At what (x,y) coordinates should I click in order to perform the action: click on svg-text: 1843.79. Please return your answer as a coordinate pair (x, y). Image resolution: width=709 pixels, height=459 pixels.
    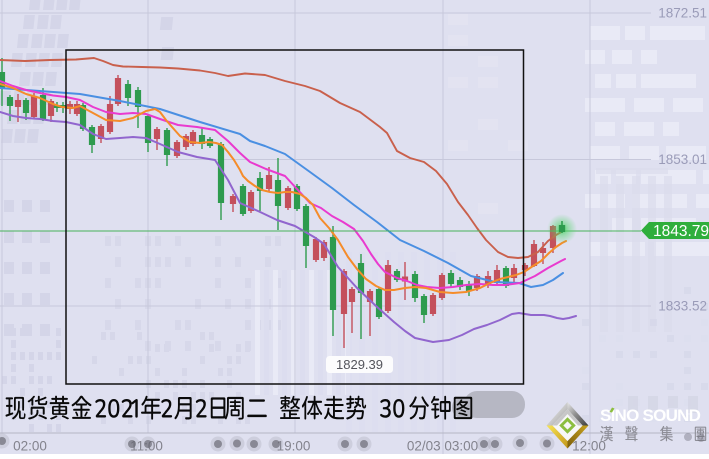
    Looking at the image, I should click on (681, 231).